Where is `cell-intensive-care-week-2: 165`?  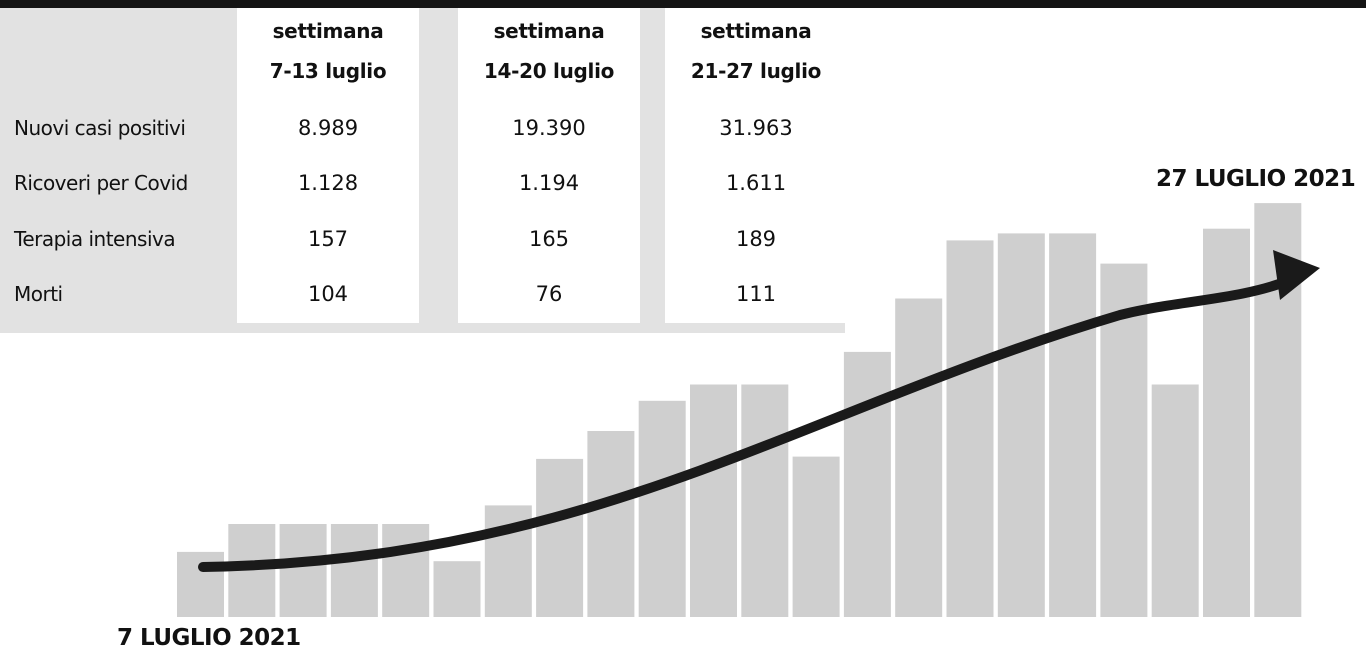
cell-intensive-care-week-2: 165 is located at coordinates (549, 239).